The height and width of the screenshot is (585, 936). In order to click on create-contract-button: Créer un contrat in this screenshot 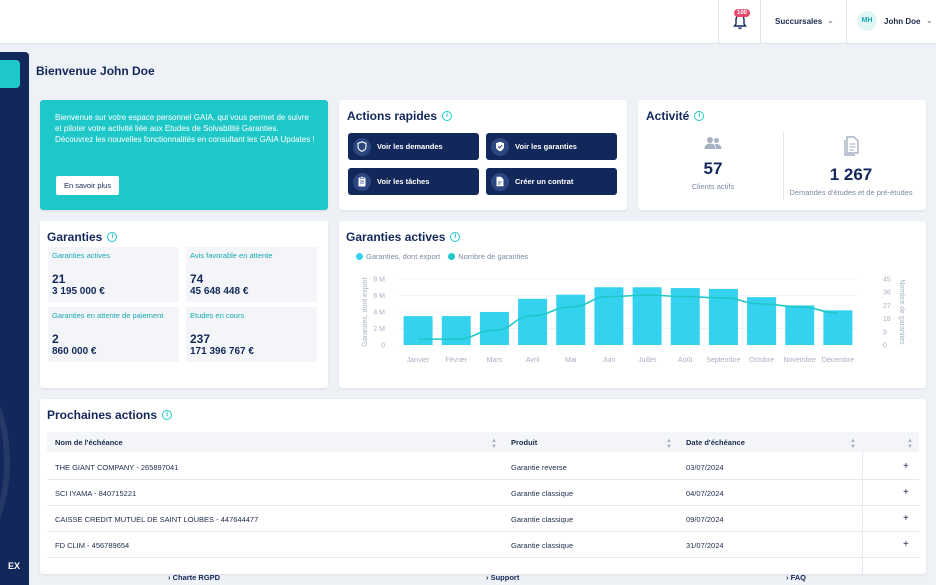, I will do `click(551, 181)`.